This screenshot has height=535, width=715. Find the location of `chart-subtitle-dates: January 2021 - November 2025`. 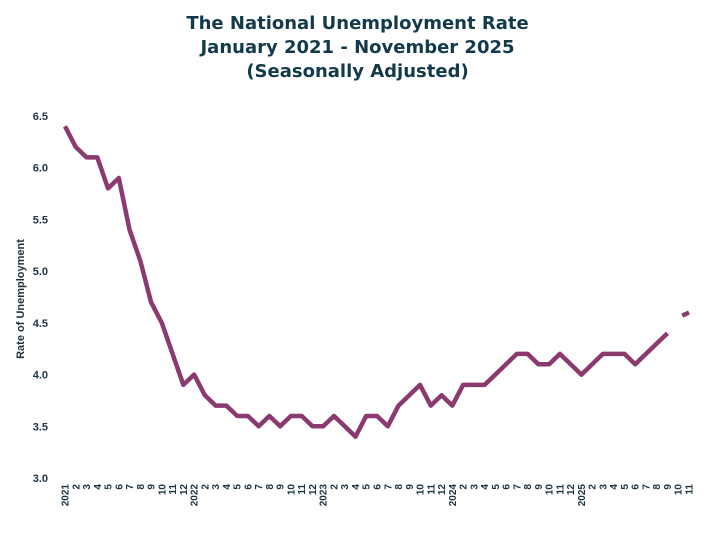

chart-subtitle-dates: January 2021 - November 2025 is located at coordinates (357, 47).